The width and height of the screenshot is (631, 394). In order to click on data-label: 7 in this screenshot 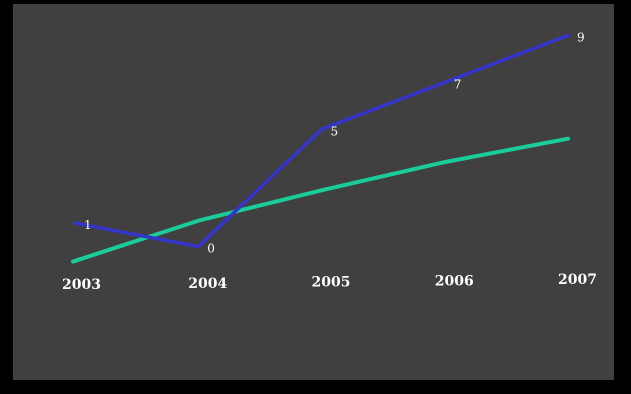, I will do `click(458, 84)`.